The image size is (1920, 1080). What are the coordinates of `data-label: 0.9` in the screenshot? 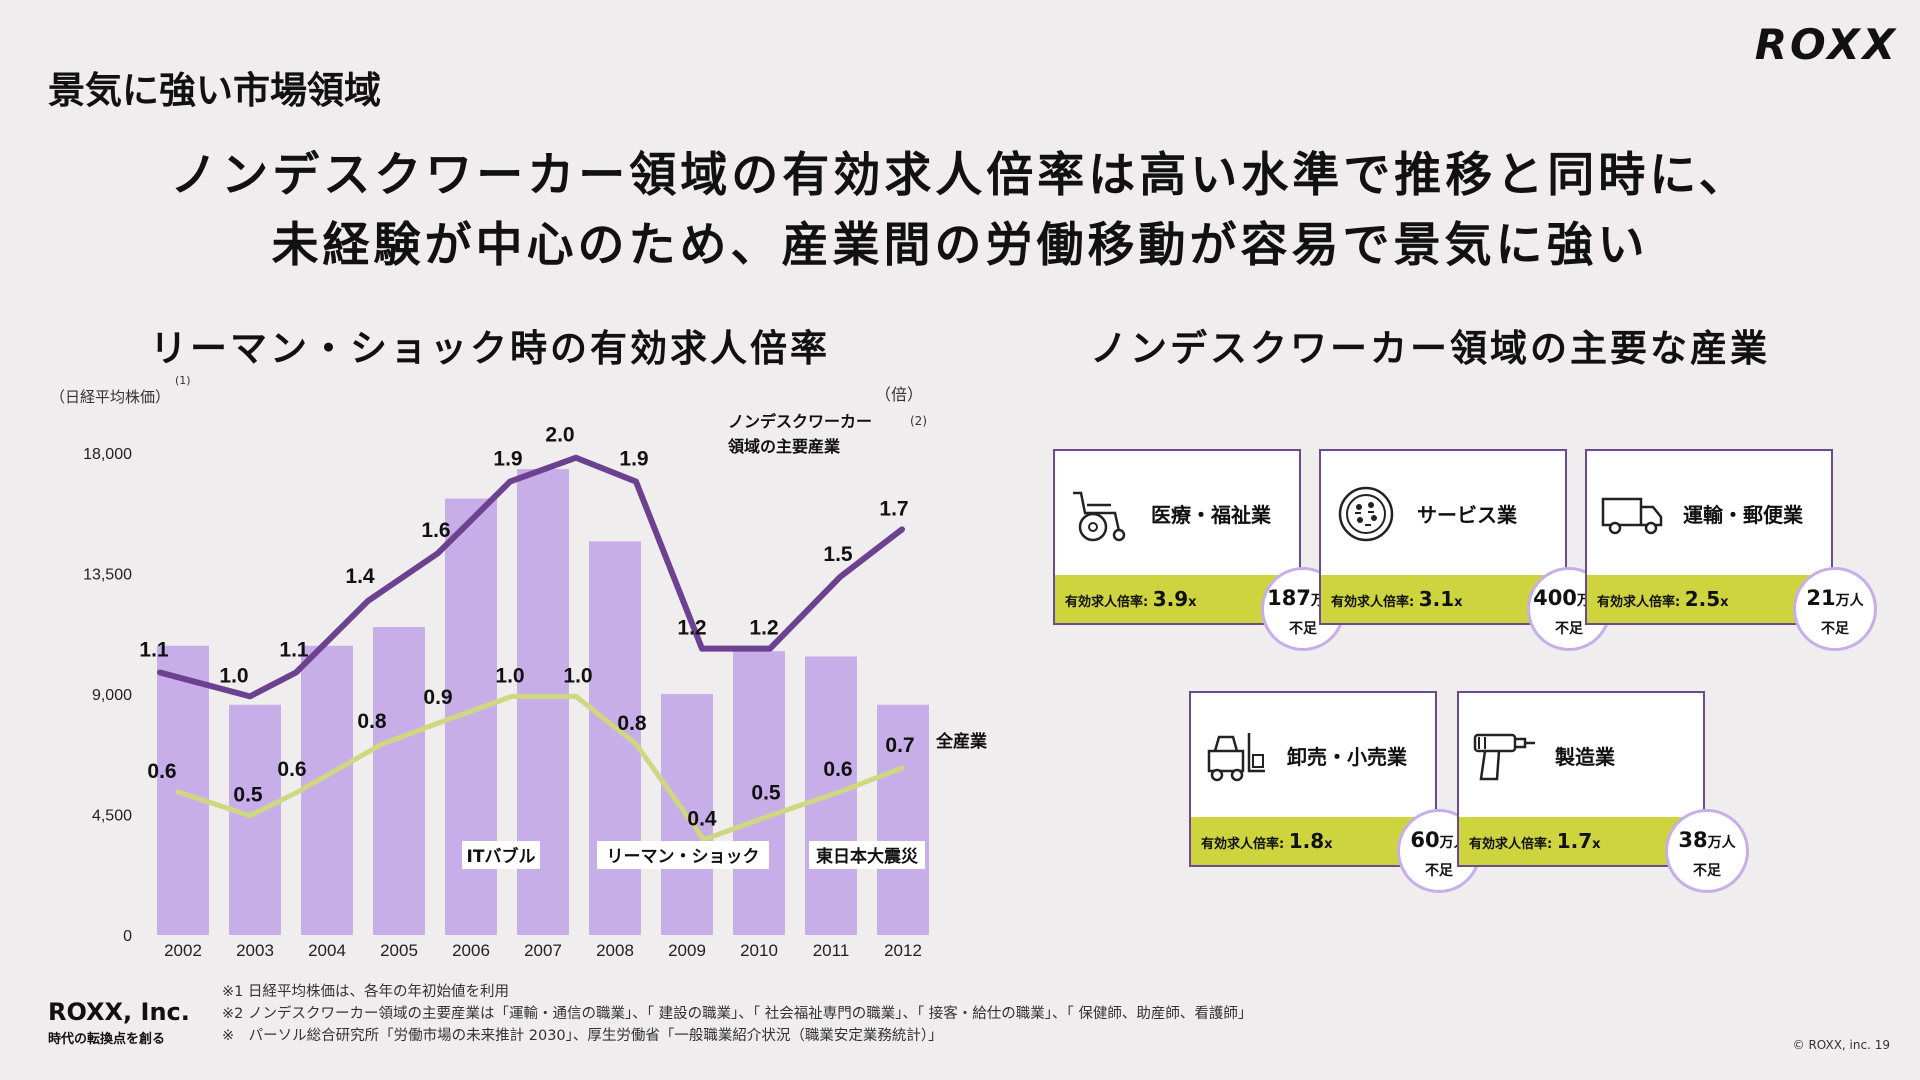 It's located at (437, 697).